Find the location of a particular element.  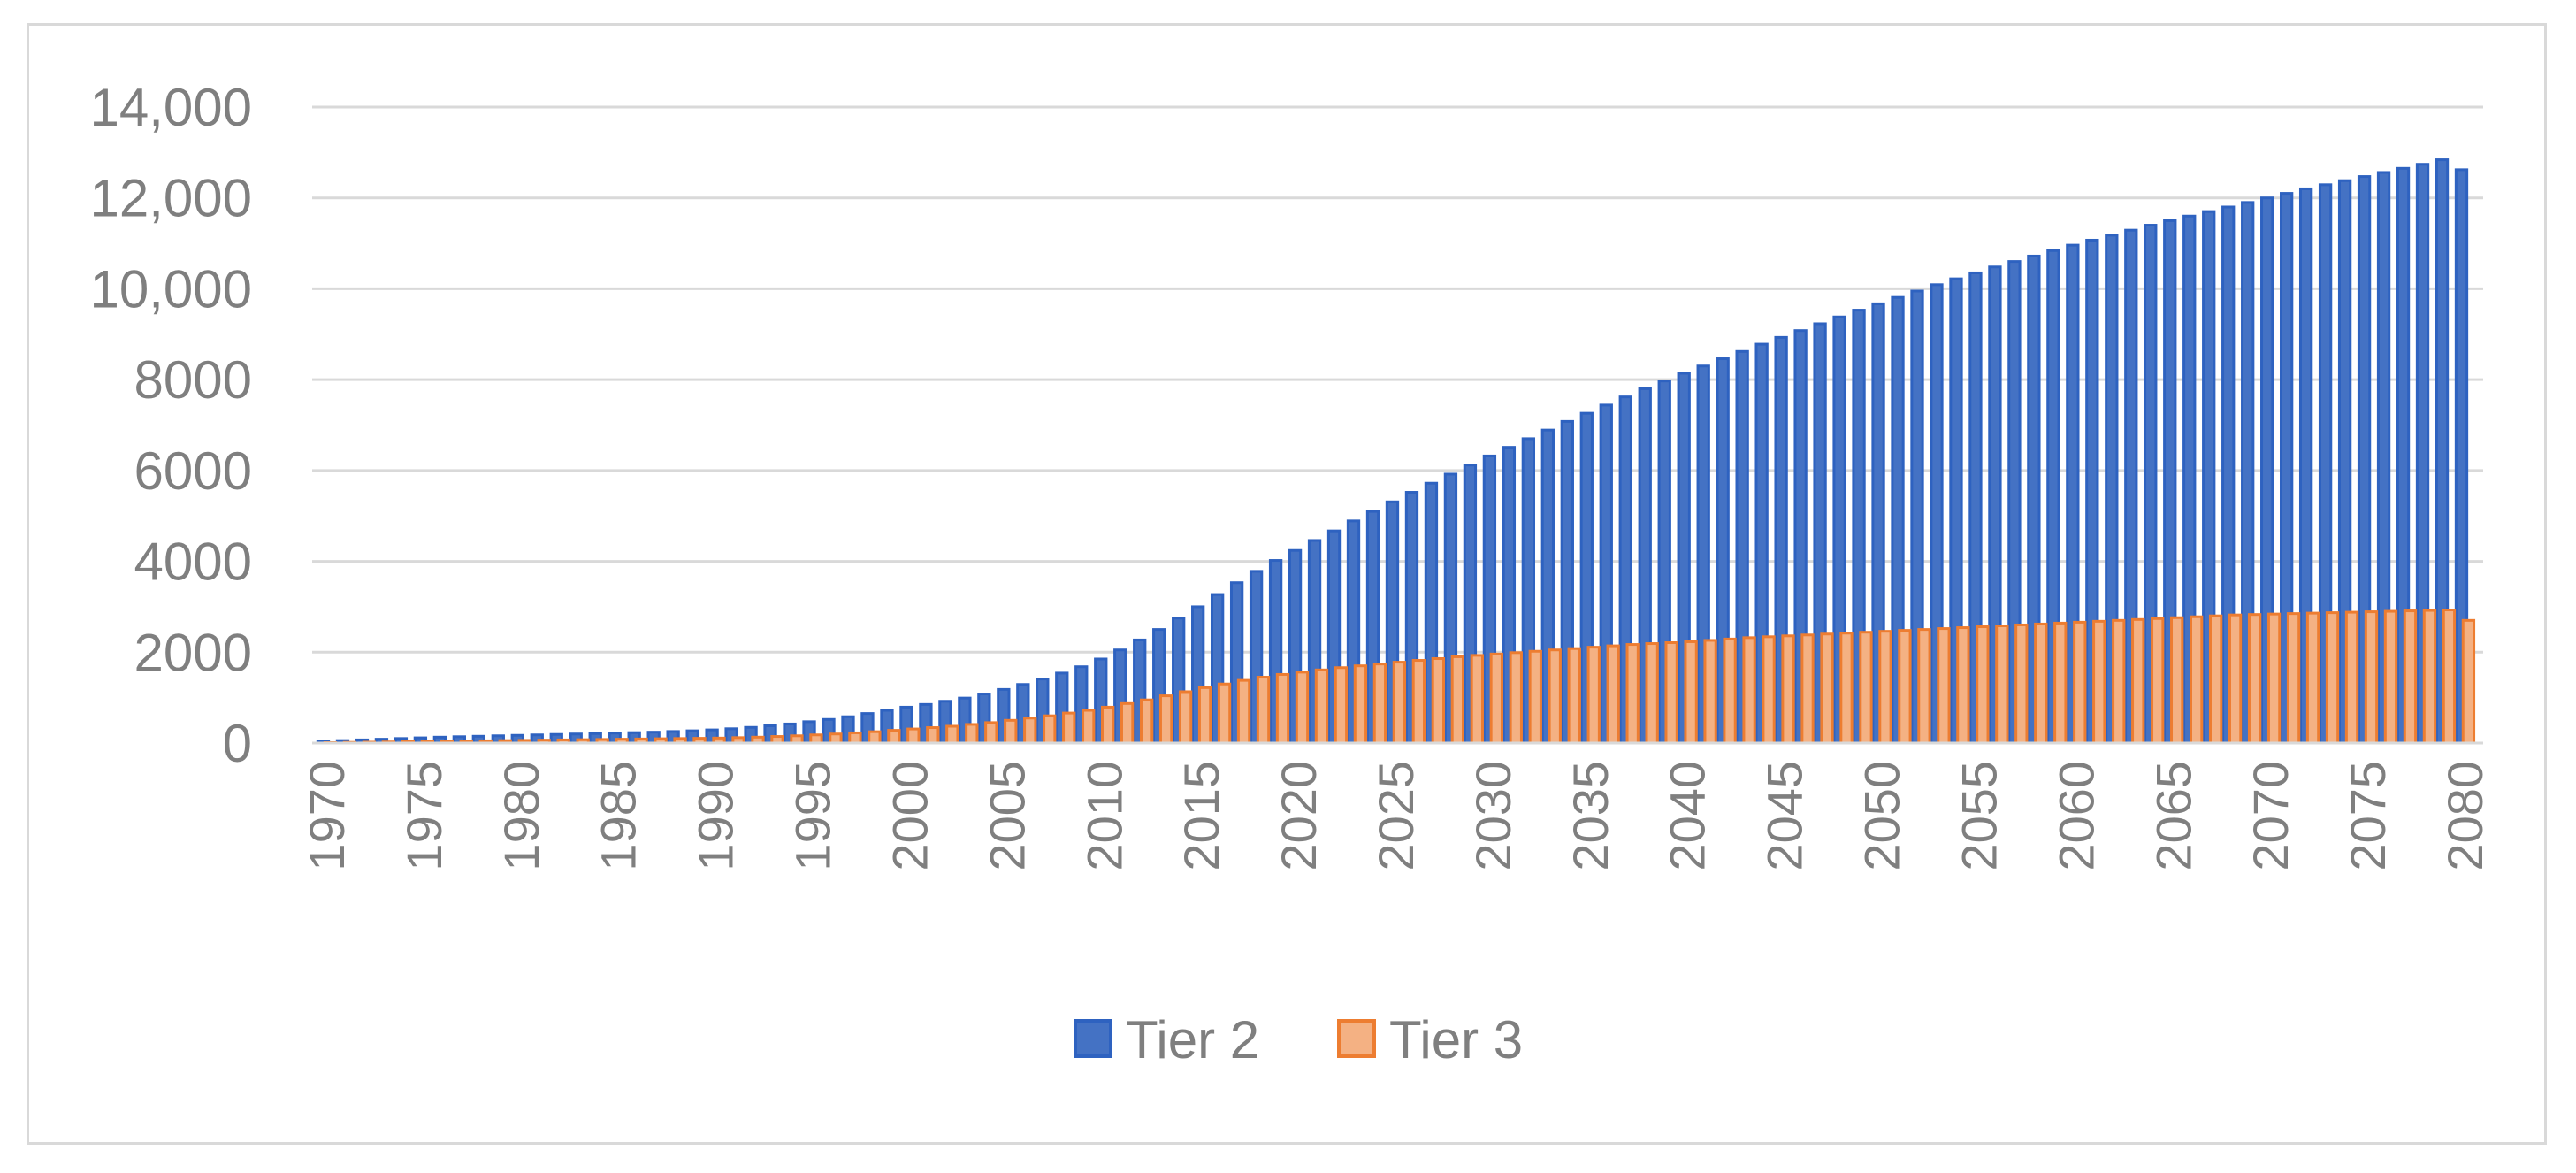

x-tick-label: 1980 is located at coordinates (521, 816).